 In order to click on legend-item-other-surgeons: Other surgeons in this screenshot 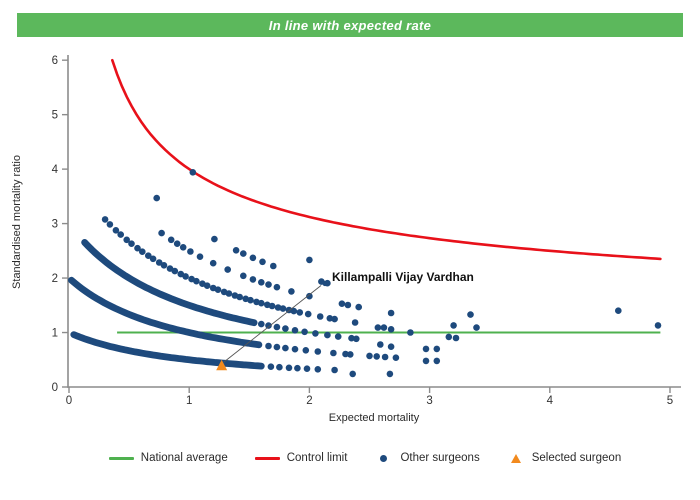, I will do `click(427, 458)`.